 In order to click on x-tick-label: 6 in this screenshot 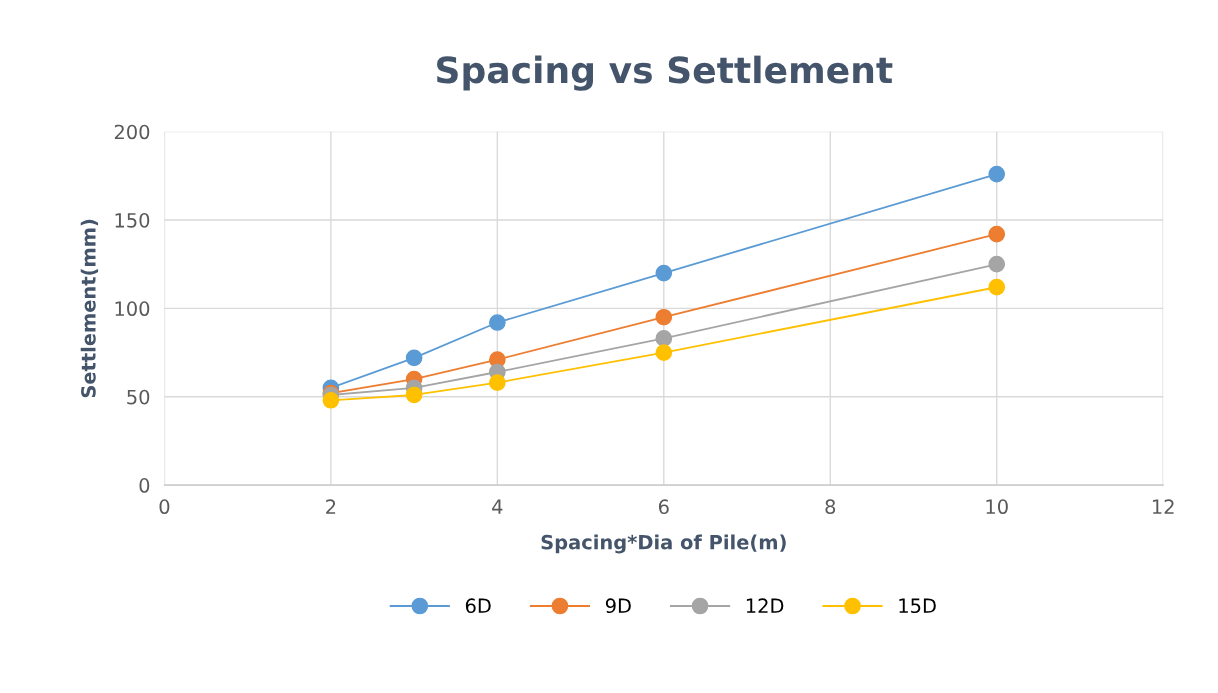, I will do `click(663, 507)`.